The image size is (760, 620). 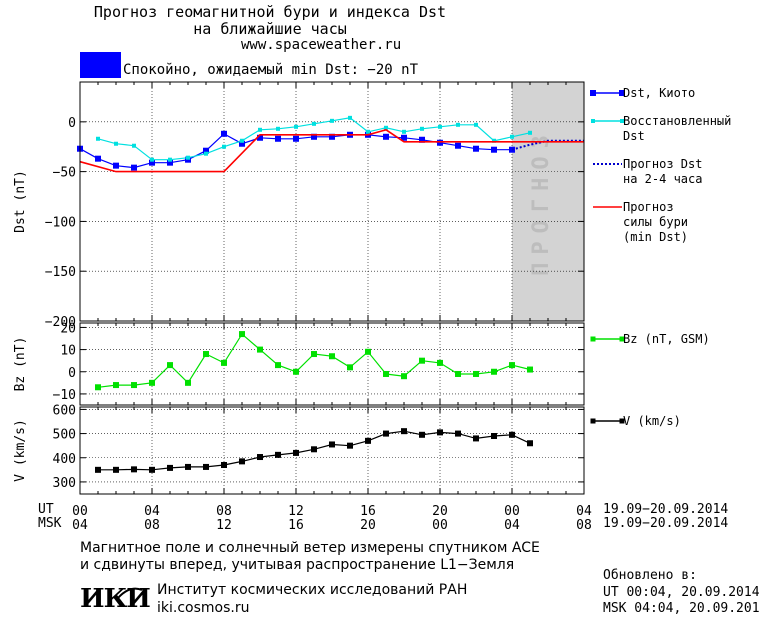 I want to click on date-range-msk: 19.09−20.09.2014, so click(x=666, y=523).